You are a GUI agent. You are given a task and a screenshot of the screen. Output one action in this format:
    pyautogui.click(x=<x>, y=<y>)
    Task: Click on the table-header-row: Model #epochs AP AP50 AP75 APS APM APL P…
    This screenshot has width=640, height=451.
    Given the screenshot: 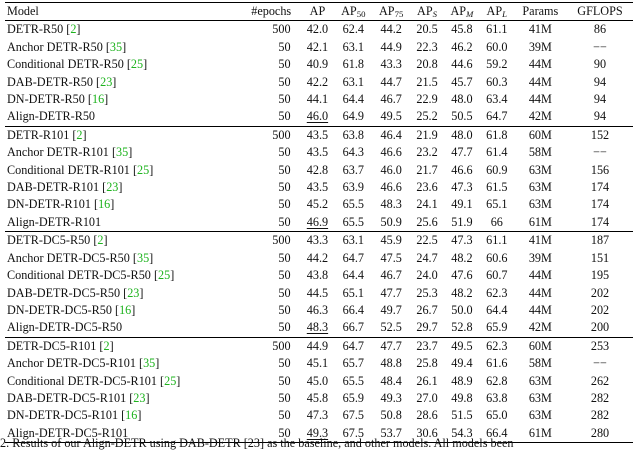 What is the action you would take?
    pyautogui.click(x=319, y=11)
    